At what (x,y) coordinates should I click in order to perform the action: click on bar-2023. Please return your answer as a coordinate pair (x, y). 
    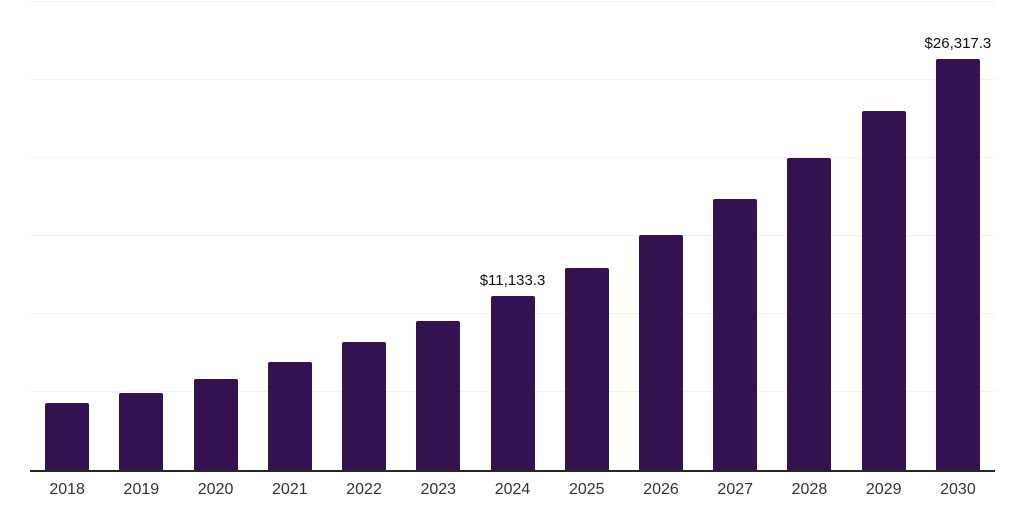
    Looking at the image, I should click on (438, 395).